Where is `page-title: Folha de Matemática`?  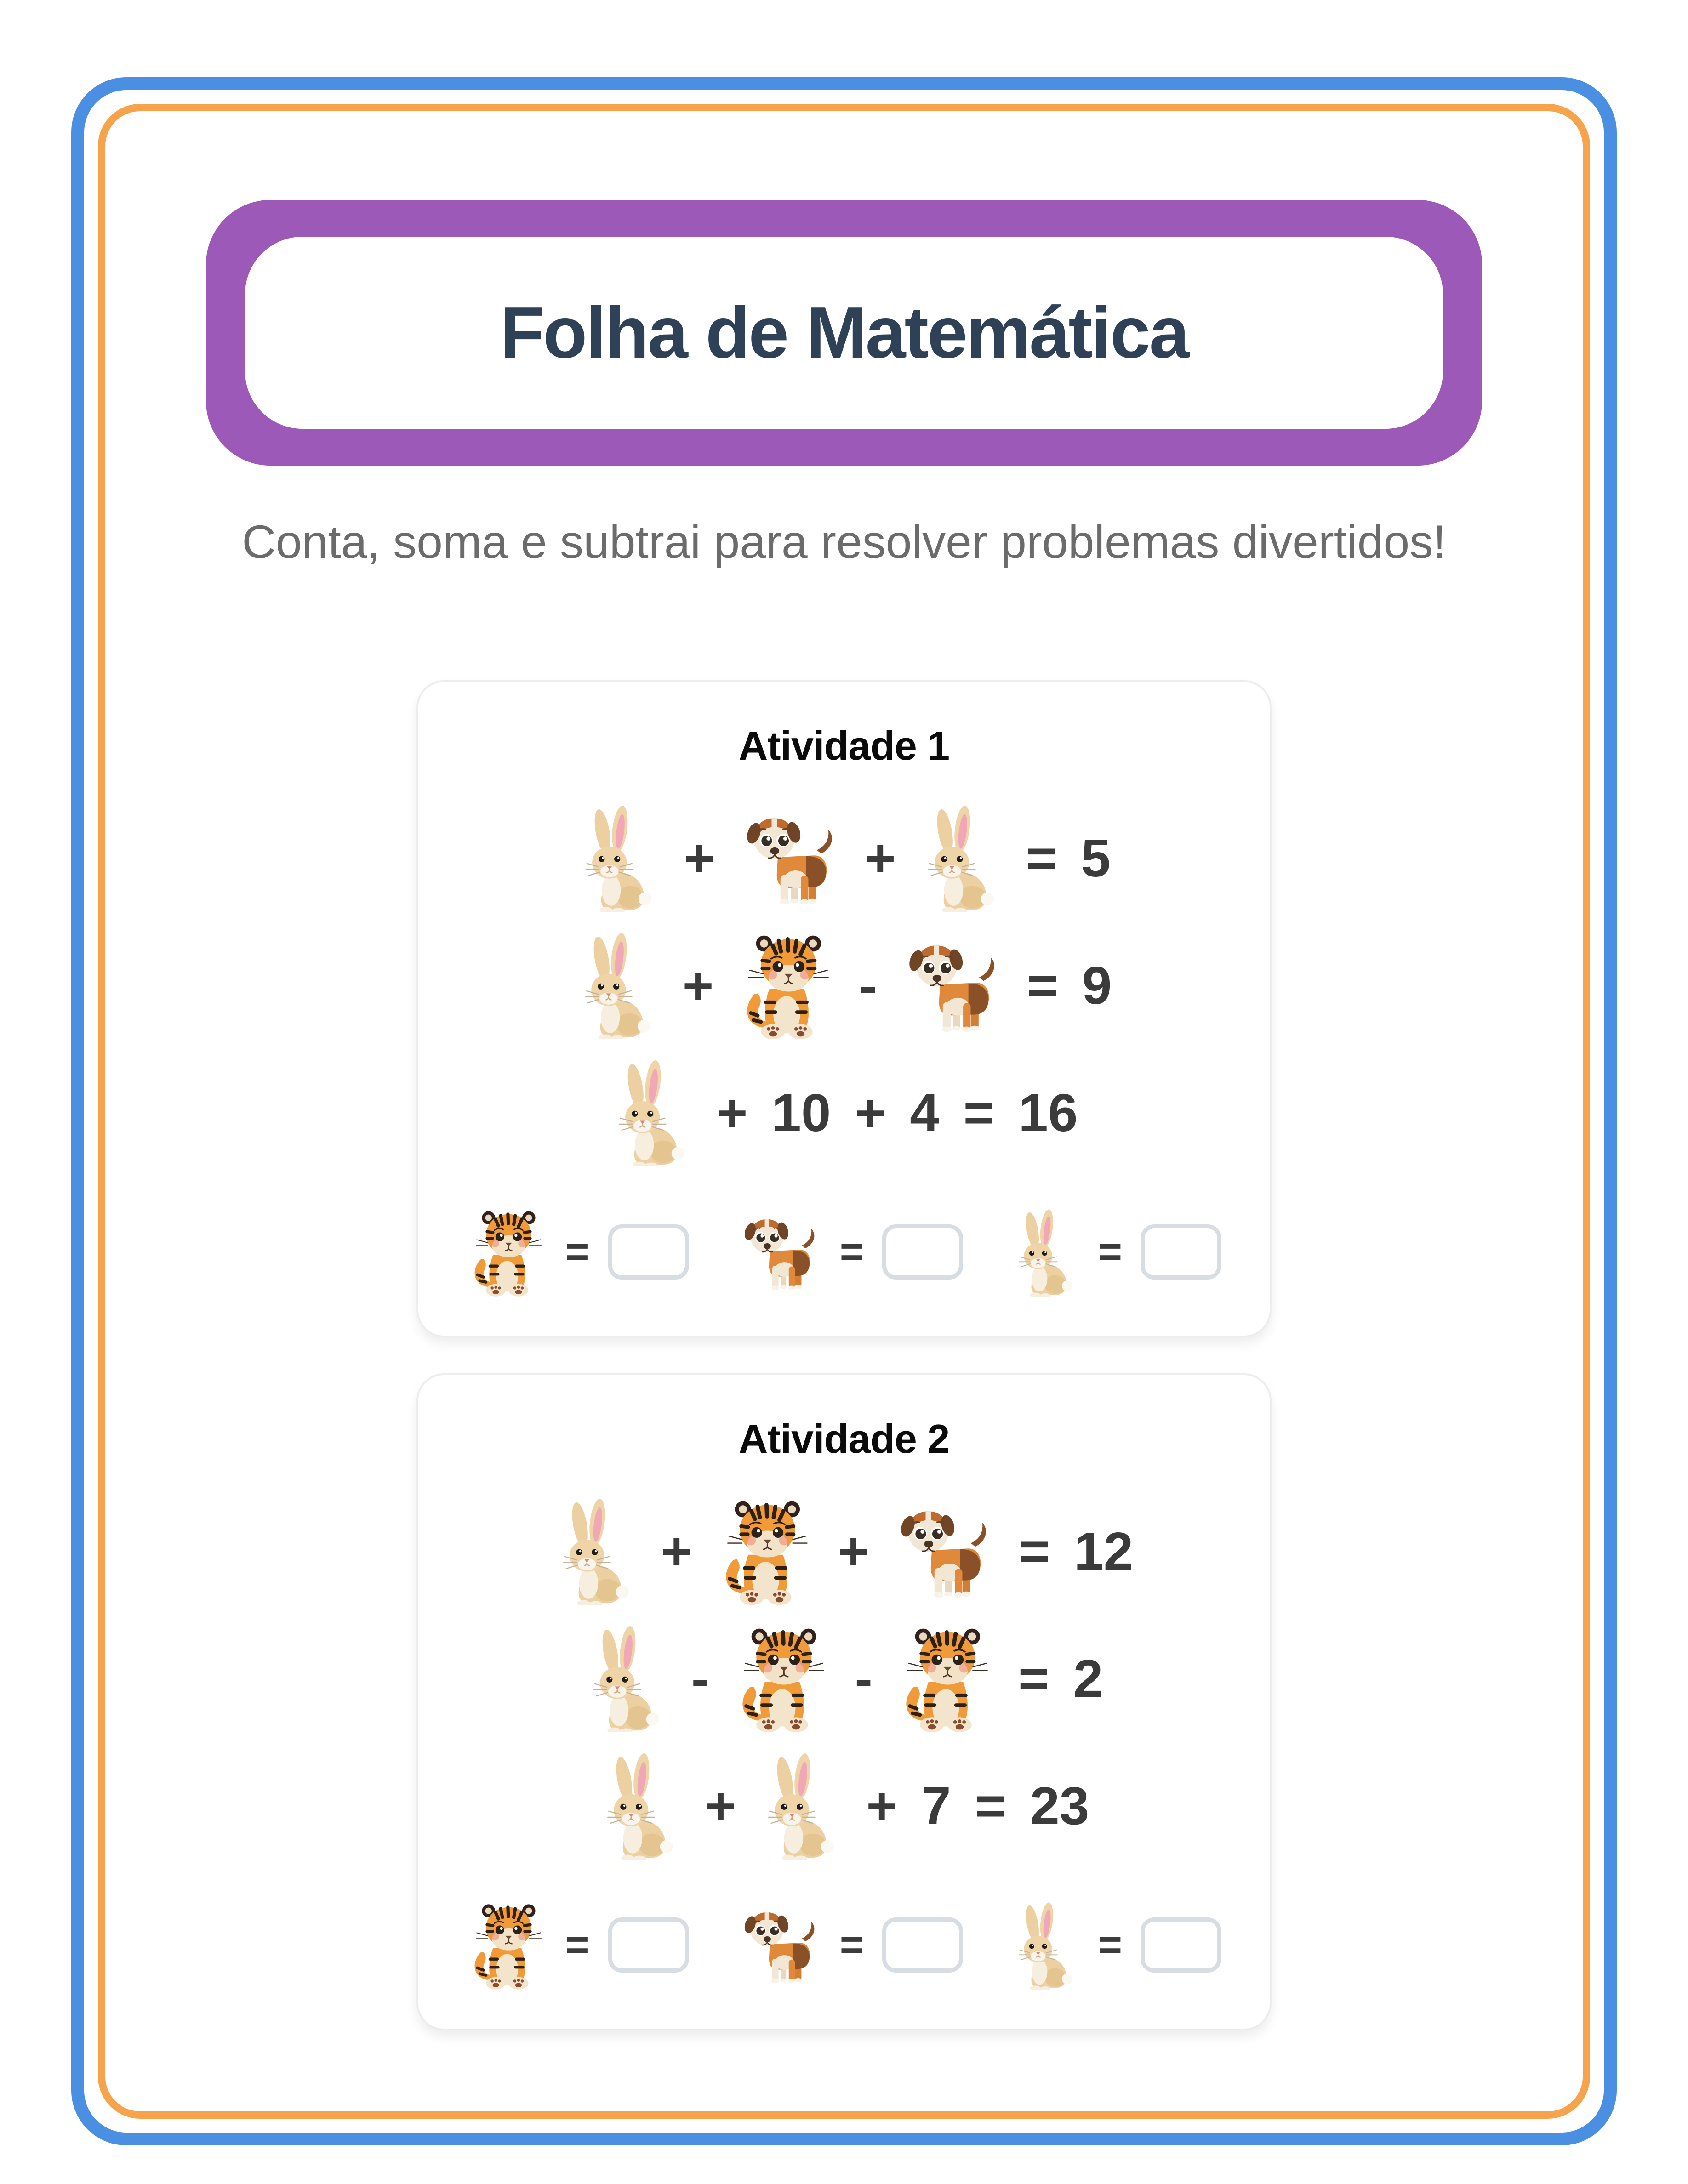
page-title: Folha de Matemática is located at coordinates (844, 332).